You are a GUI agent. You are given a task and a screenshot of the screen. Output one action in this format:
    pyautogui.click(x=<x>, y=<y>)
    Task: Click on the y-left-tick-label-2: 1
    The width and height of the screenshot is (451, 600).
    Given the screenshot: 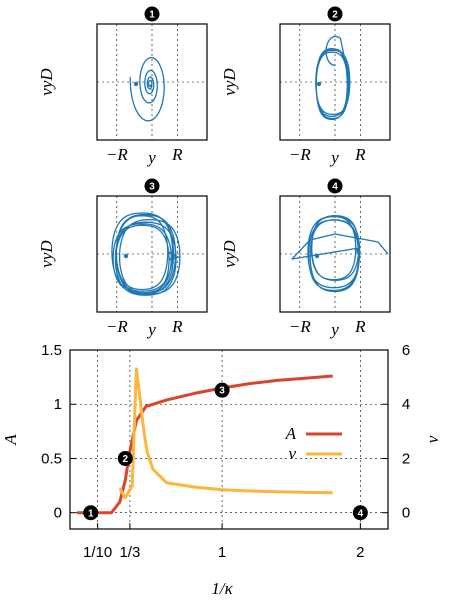 What is the action you would take?
    pyautogui.click(x=58, y=404)
    